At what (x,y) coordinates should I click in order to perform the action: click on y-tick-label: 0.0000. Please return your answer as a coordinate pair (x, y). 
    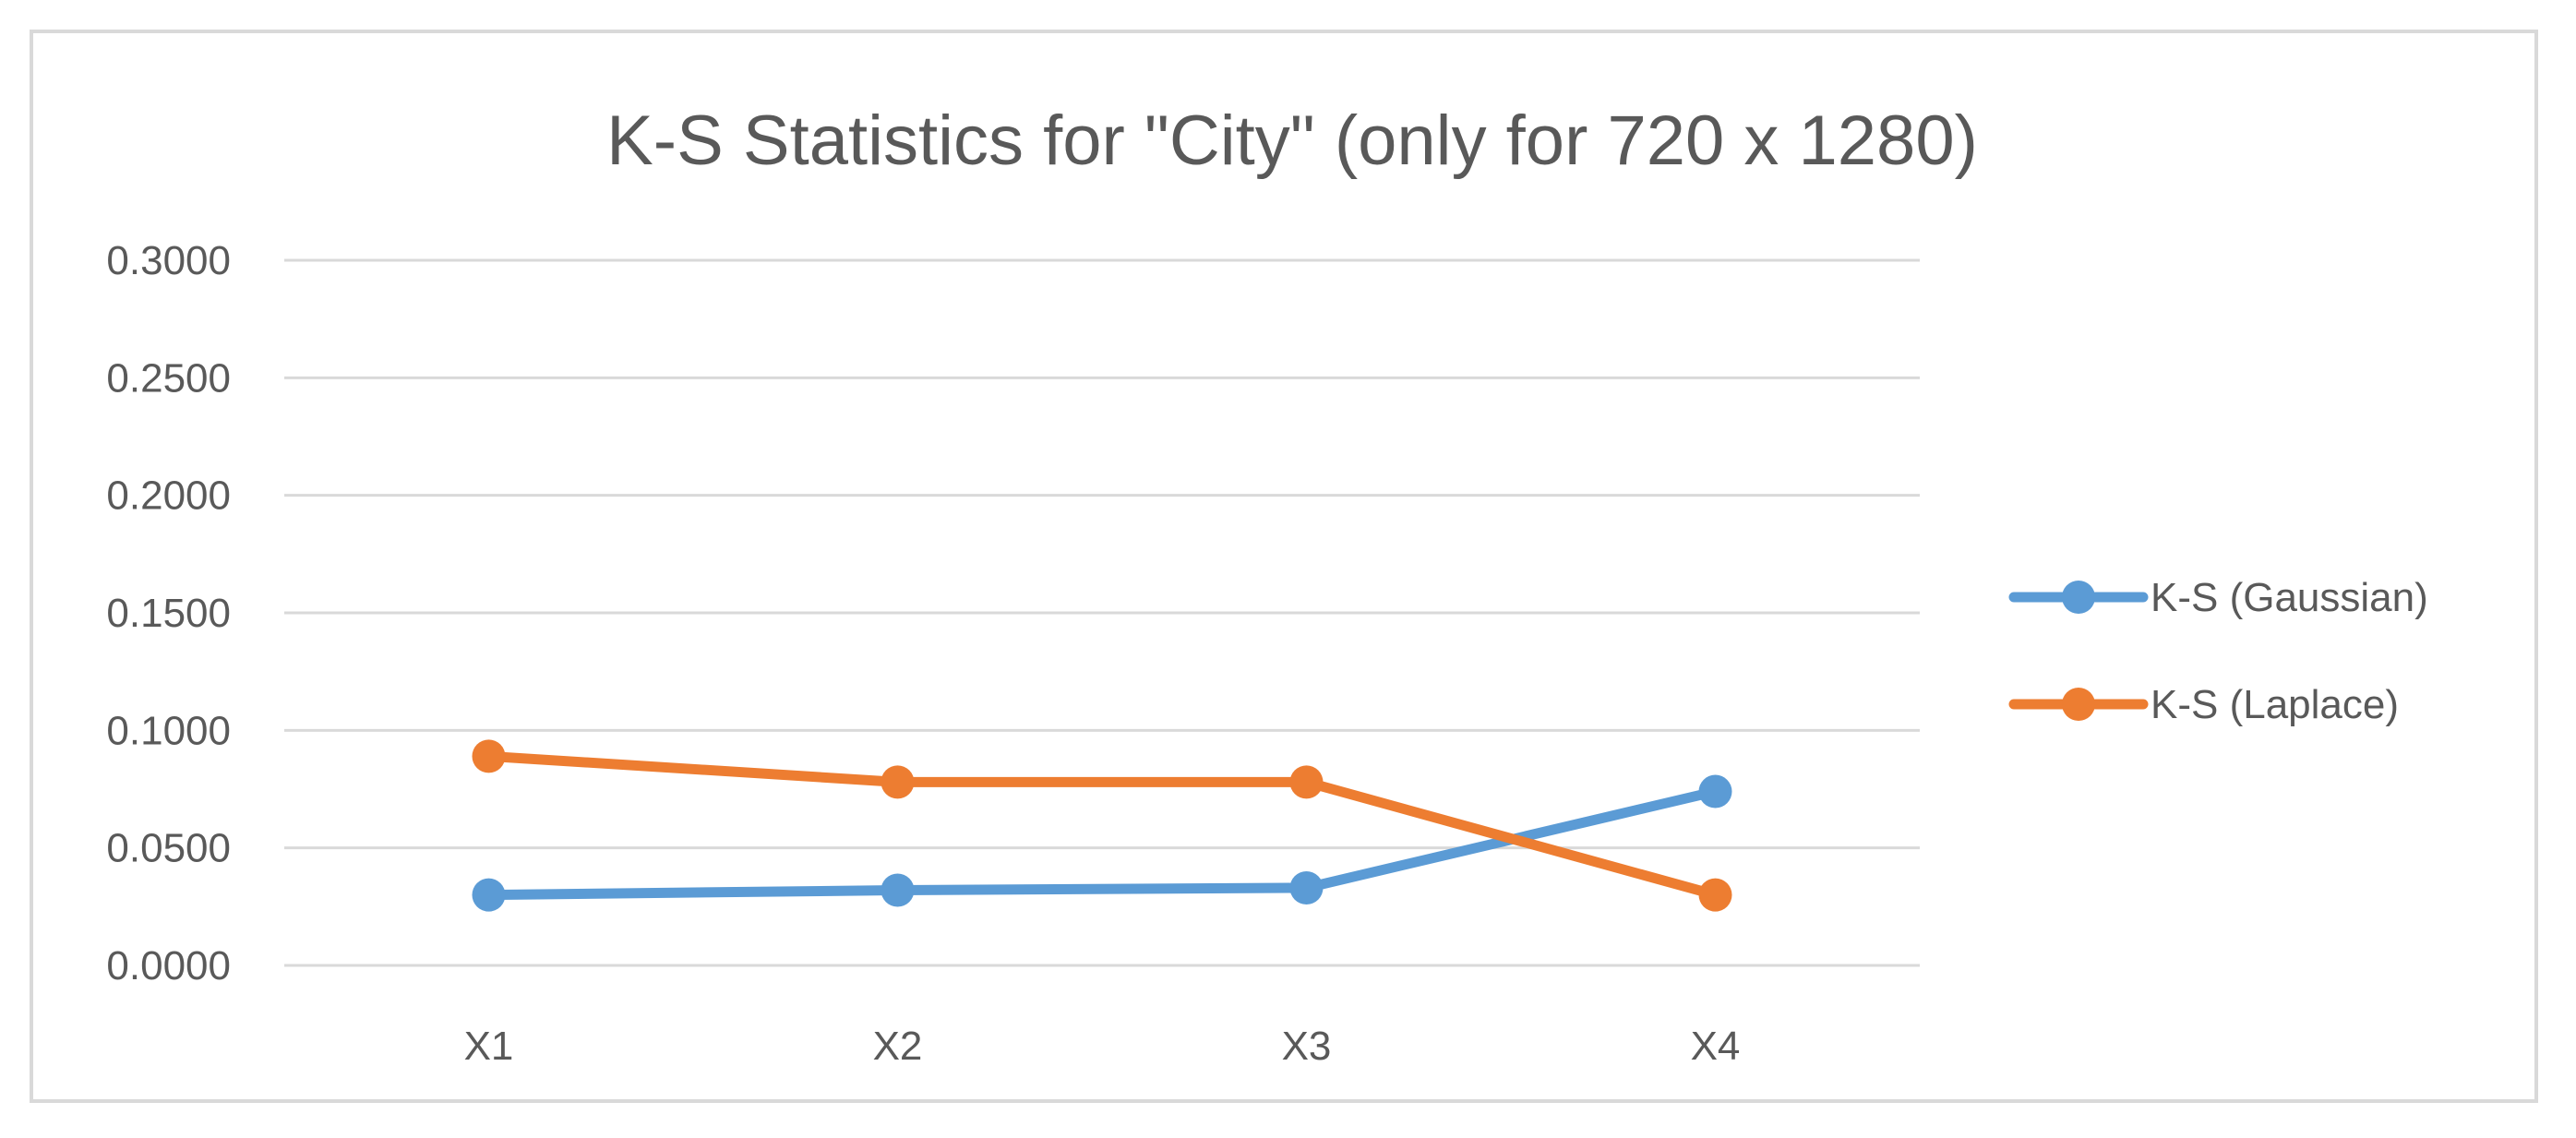
    Looking at the image, I should click on (169, 966).